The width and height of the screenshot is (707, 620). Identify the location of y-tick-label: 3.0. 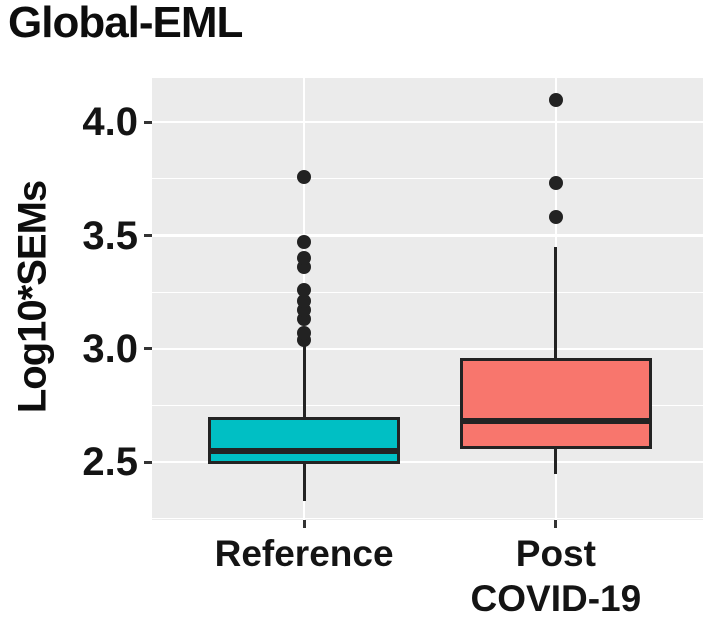
(110, 348).